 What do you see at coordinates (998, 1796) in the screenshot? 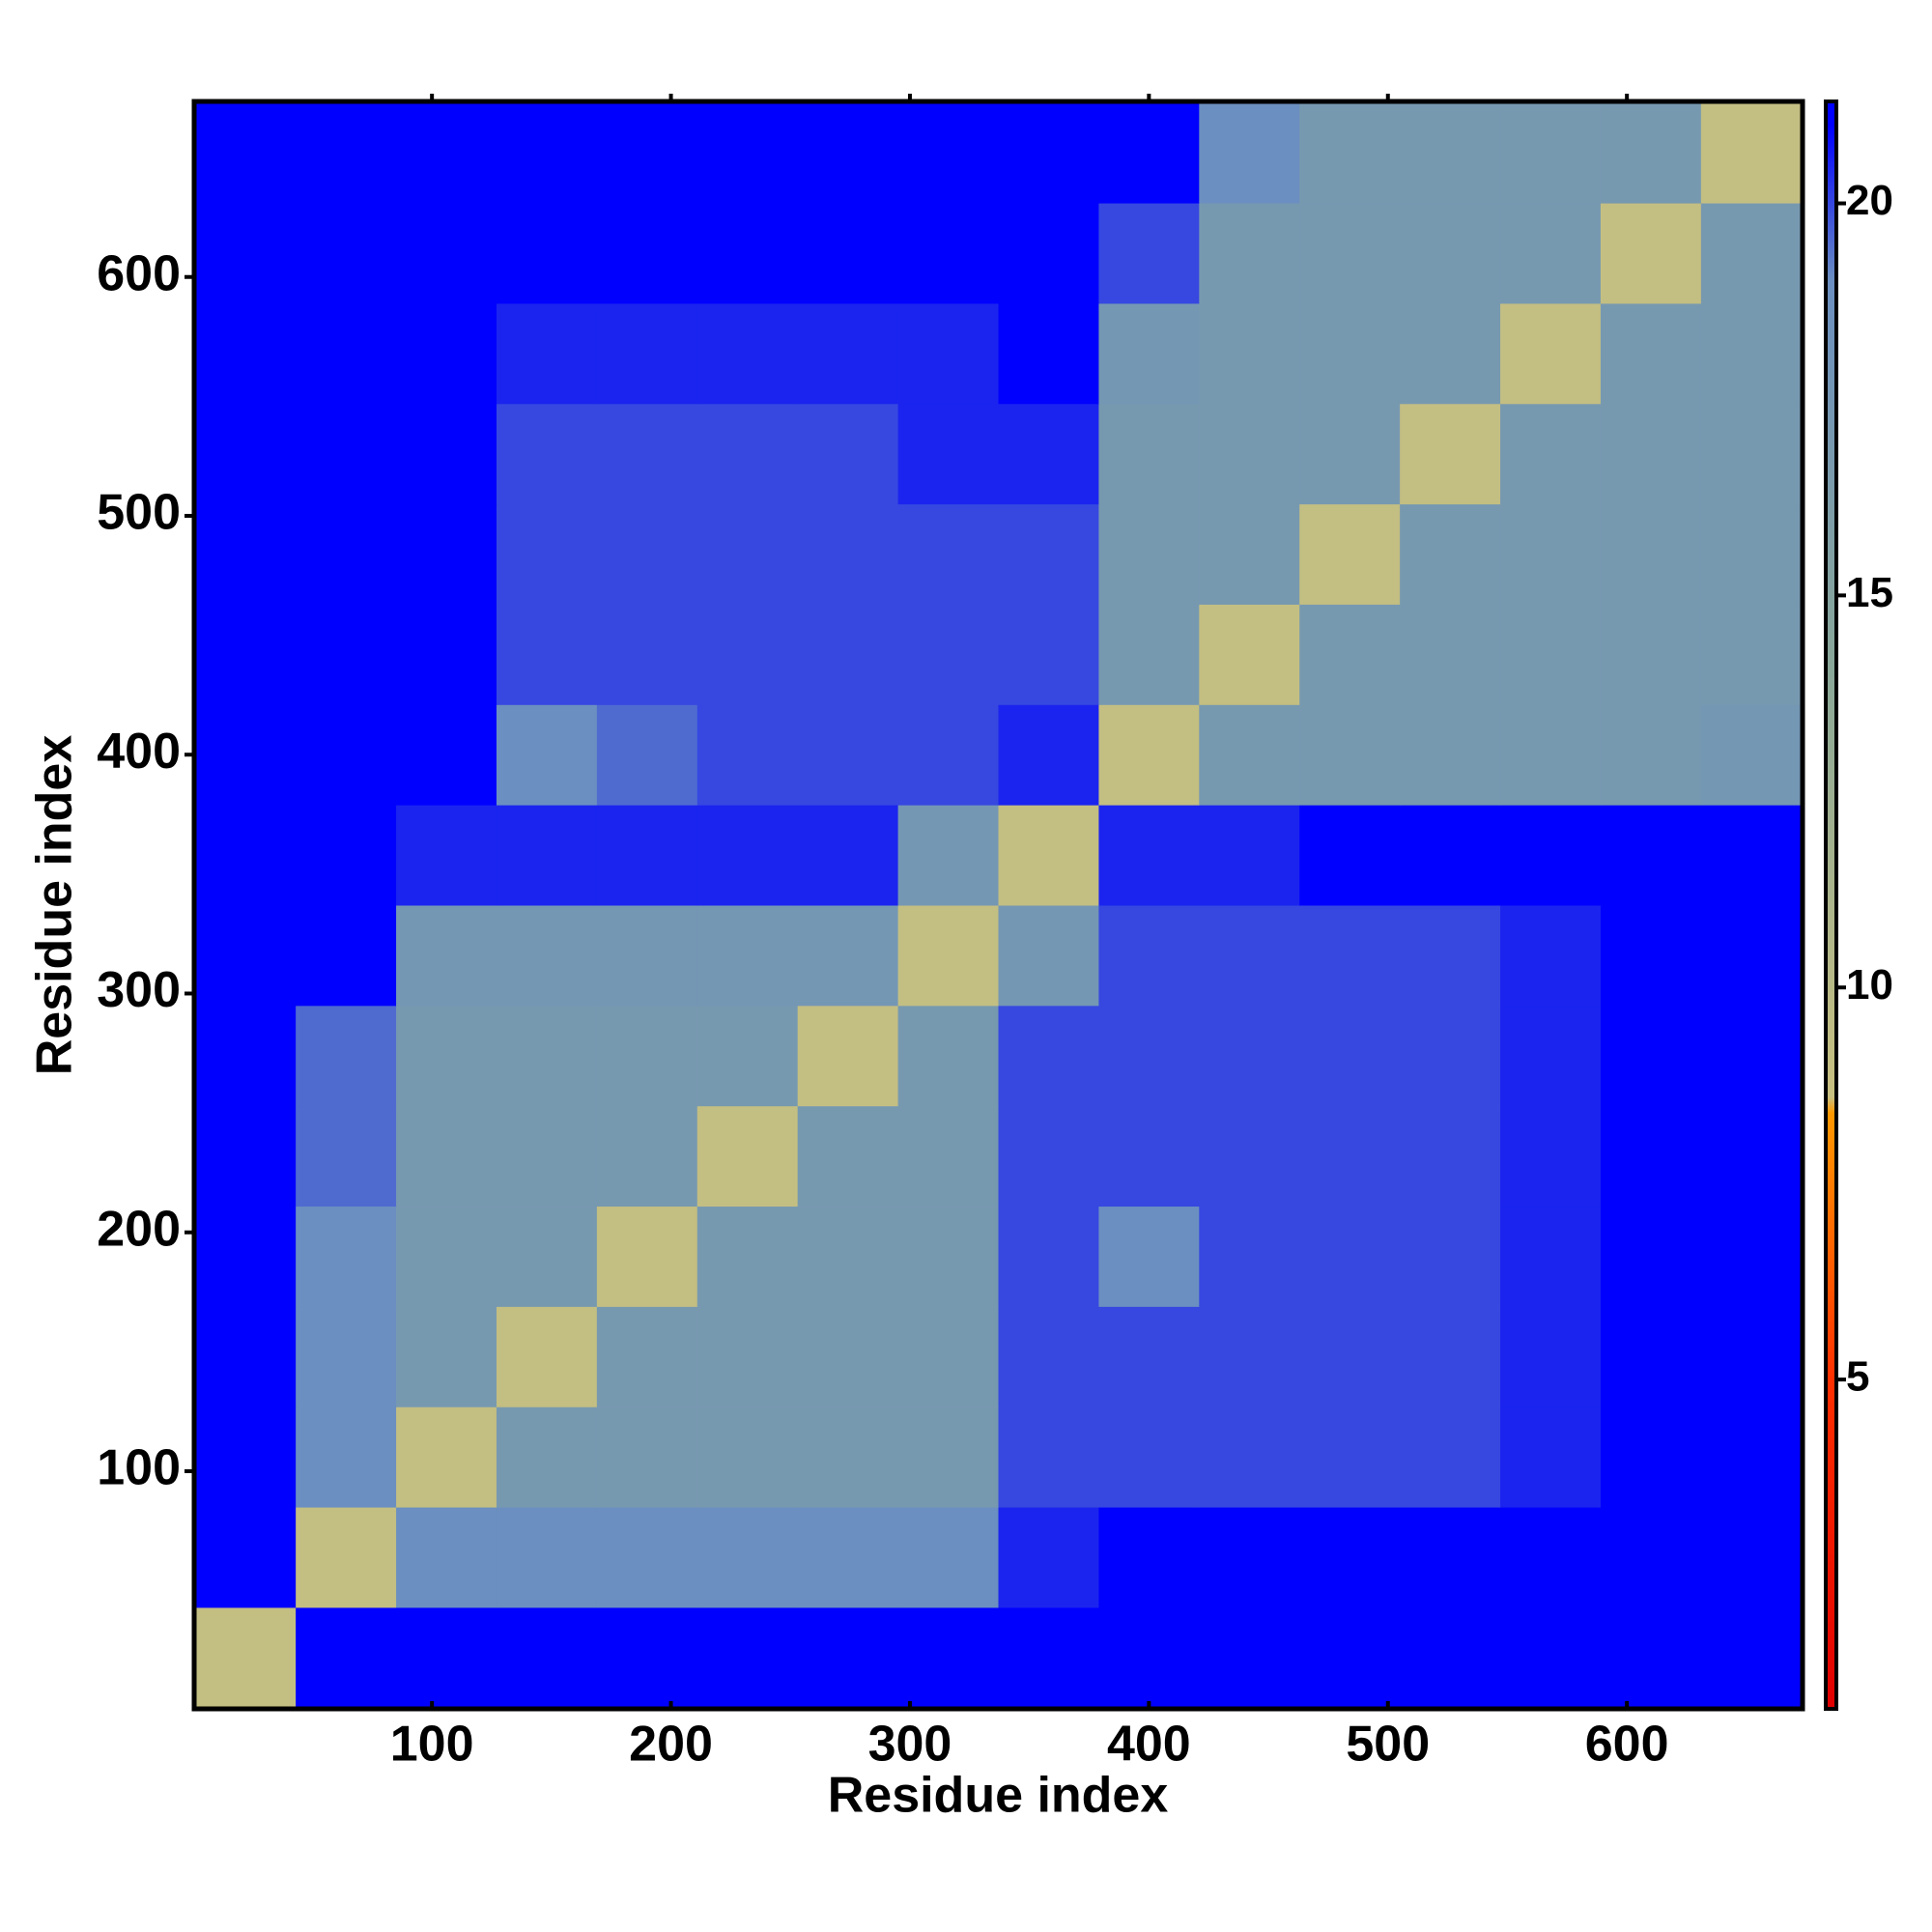
I see `x-axis-title: Residue index` at bounding box center [998, 1796].